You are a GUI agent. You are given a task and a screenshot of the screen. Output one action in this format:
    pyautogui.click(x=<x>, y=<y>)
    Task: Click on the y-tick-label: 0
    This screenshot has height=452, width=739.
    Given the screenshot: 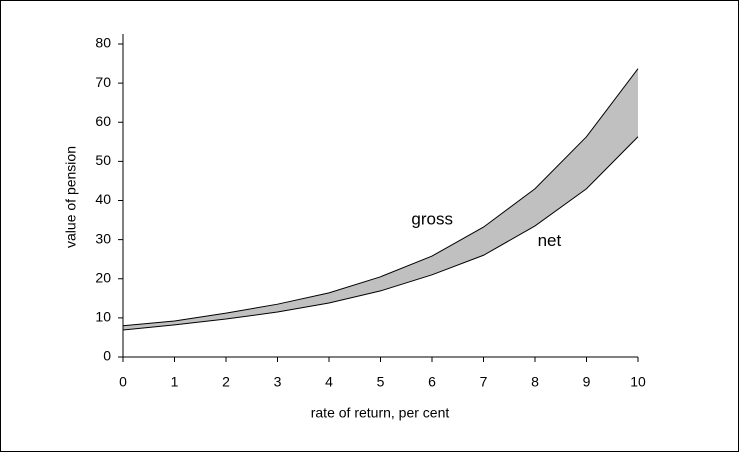 What is the action you would take?
    pyautogui.click(x=107, y=356)
    